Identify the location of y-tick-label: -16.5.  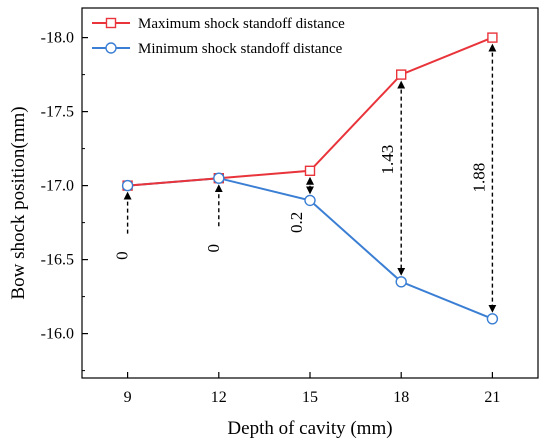
(57, 260).